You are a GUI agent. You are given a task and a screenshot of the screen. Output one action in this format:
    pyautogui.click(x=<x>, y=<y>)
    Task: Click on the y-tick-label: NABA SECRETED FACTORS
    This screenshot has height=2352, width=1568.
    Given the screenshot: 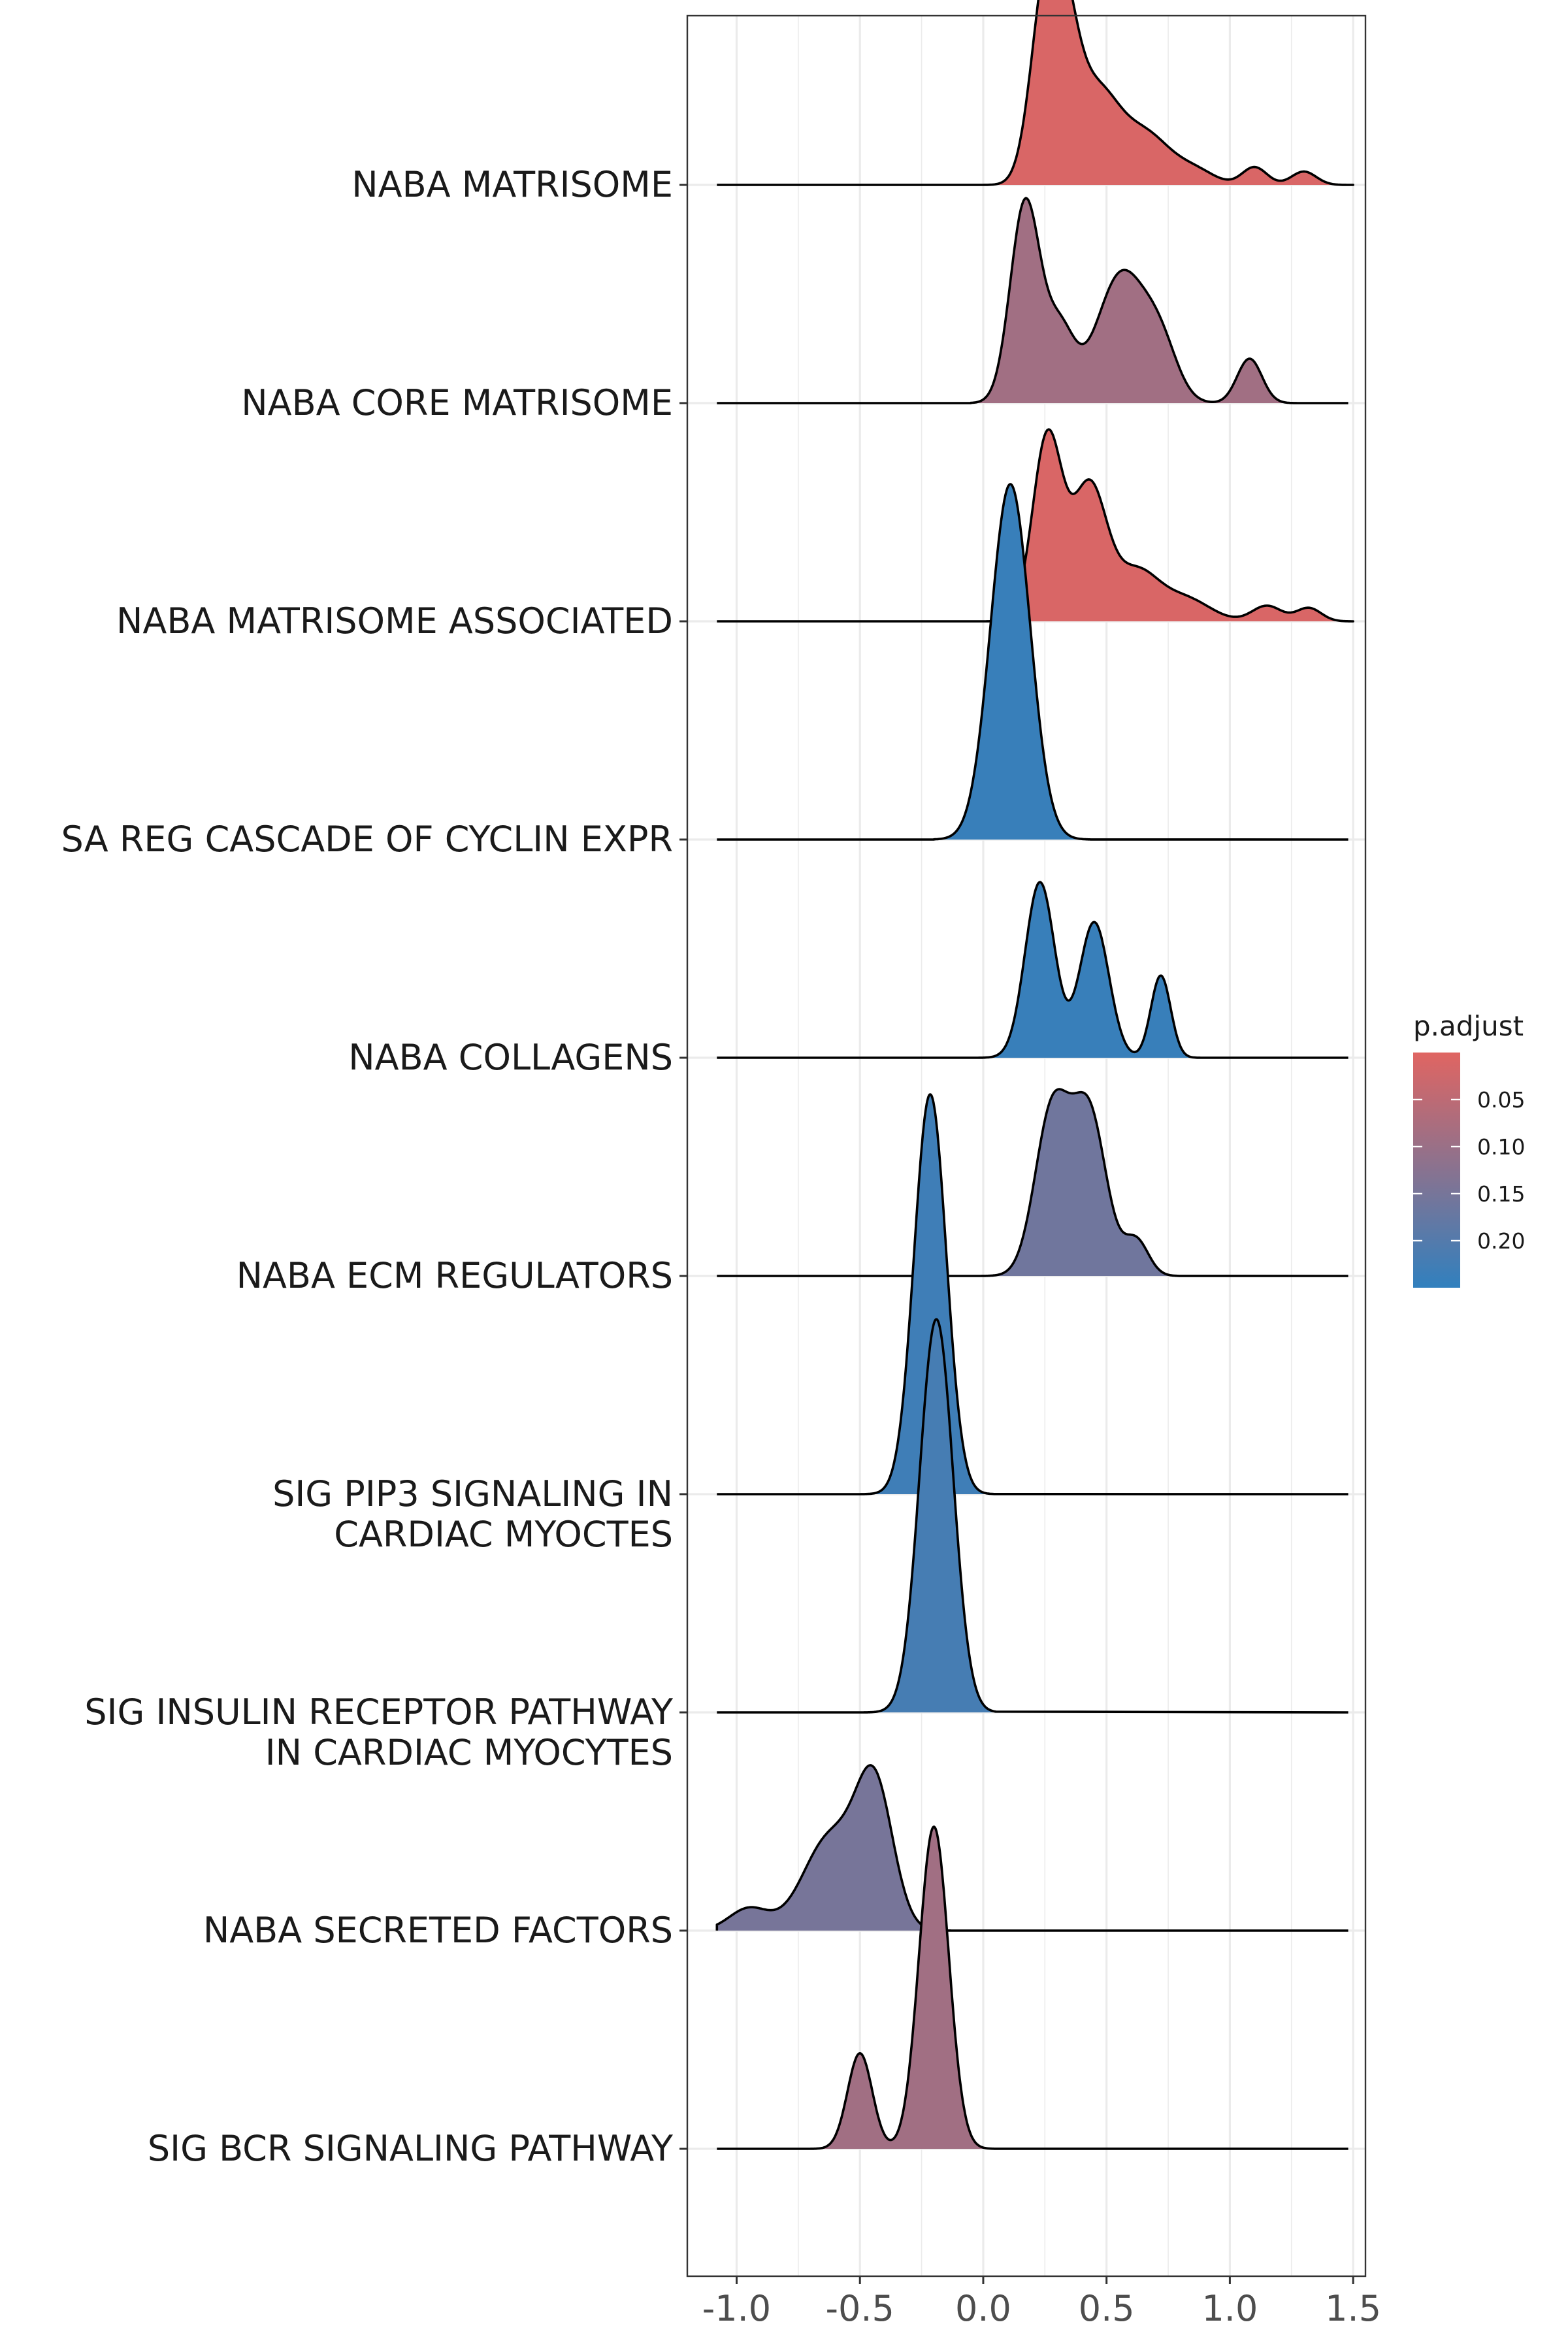 What is the action you would take?
    pyautogui.click(x=438, y=1930)
    